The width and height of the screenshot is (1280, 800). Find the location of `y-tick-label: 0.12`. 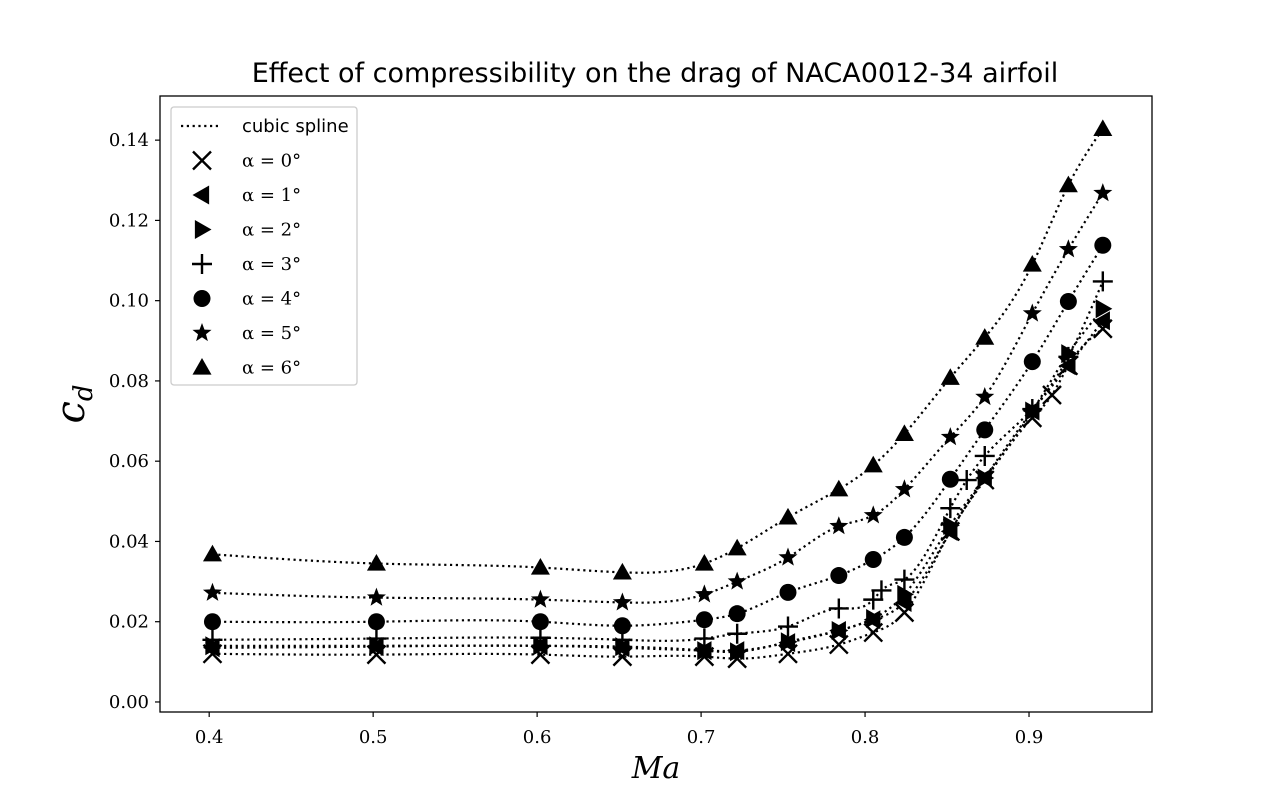

y-tick-label: 0.12 is located at coordinates (129, 220).